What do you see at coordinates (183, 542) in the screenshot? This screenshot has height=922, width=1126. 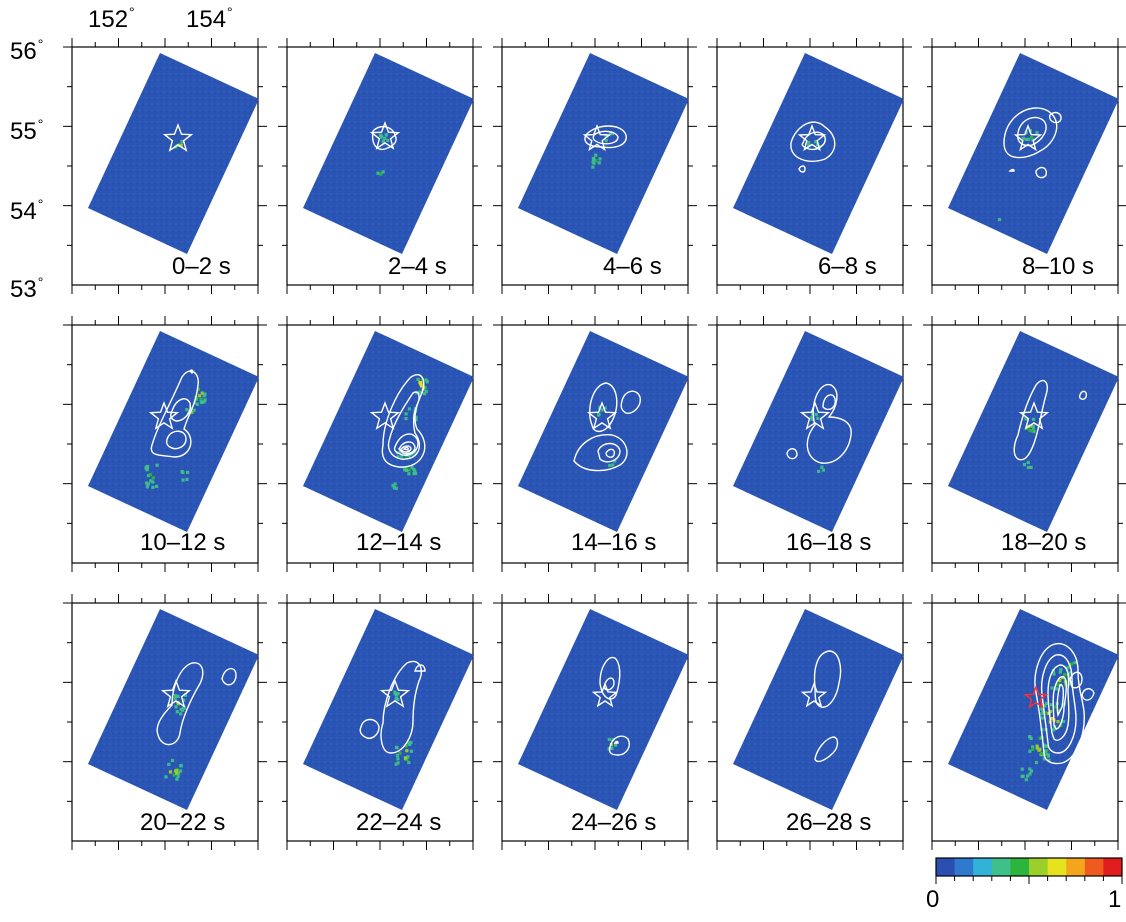 I see `panel-label-5: 10–12 s` at bounding box center [183, 542].